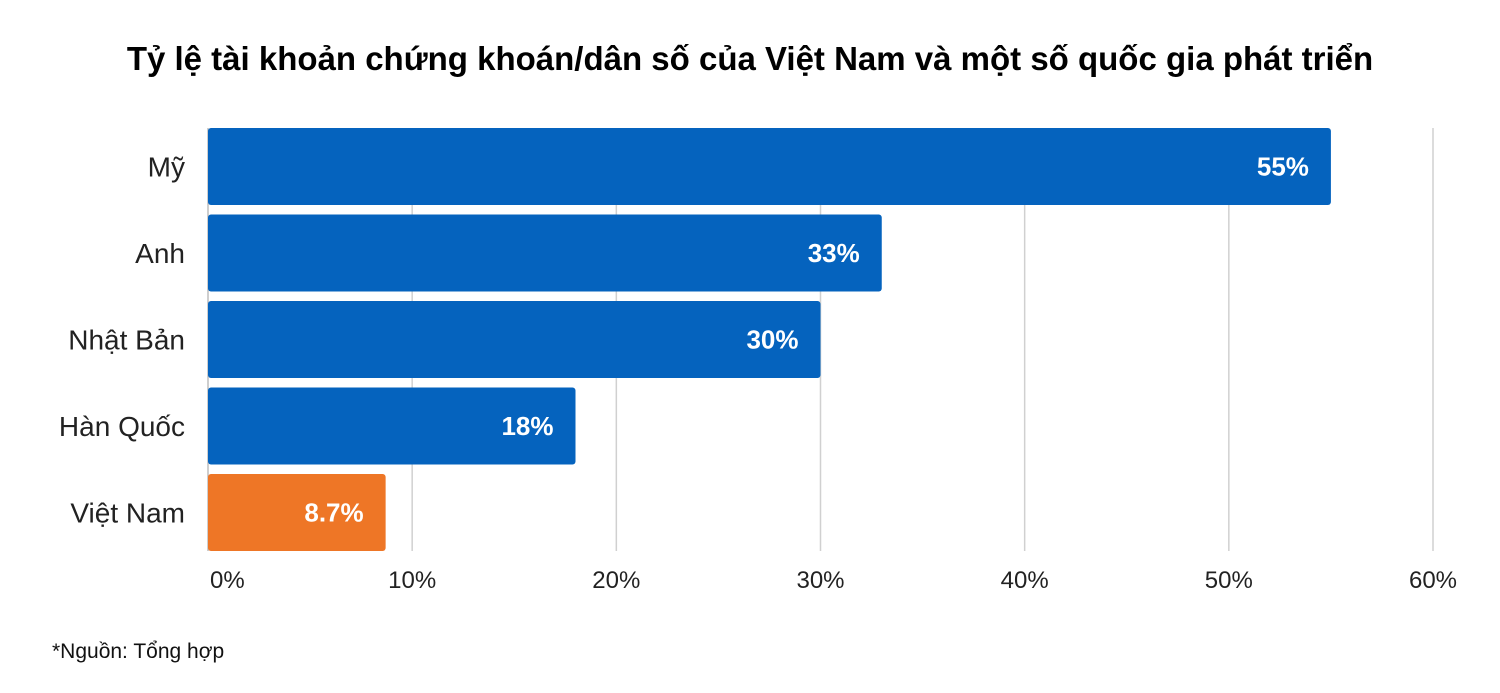 This screenshot has width=1500, height=693. What do you see at coordinates (1229, 580) in the screenshot?
I see `x-tick-label: 50%` at bounding box center [1229, 580].